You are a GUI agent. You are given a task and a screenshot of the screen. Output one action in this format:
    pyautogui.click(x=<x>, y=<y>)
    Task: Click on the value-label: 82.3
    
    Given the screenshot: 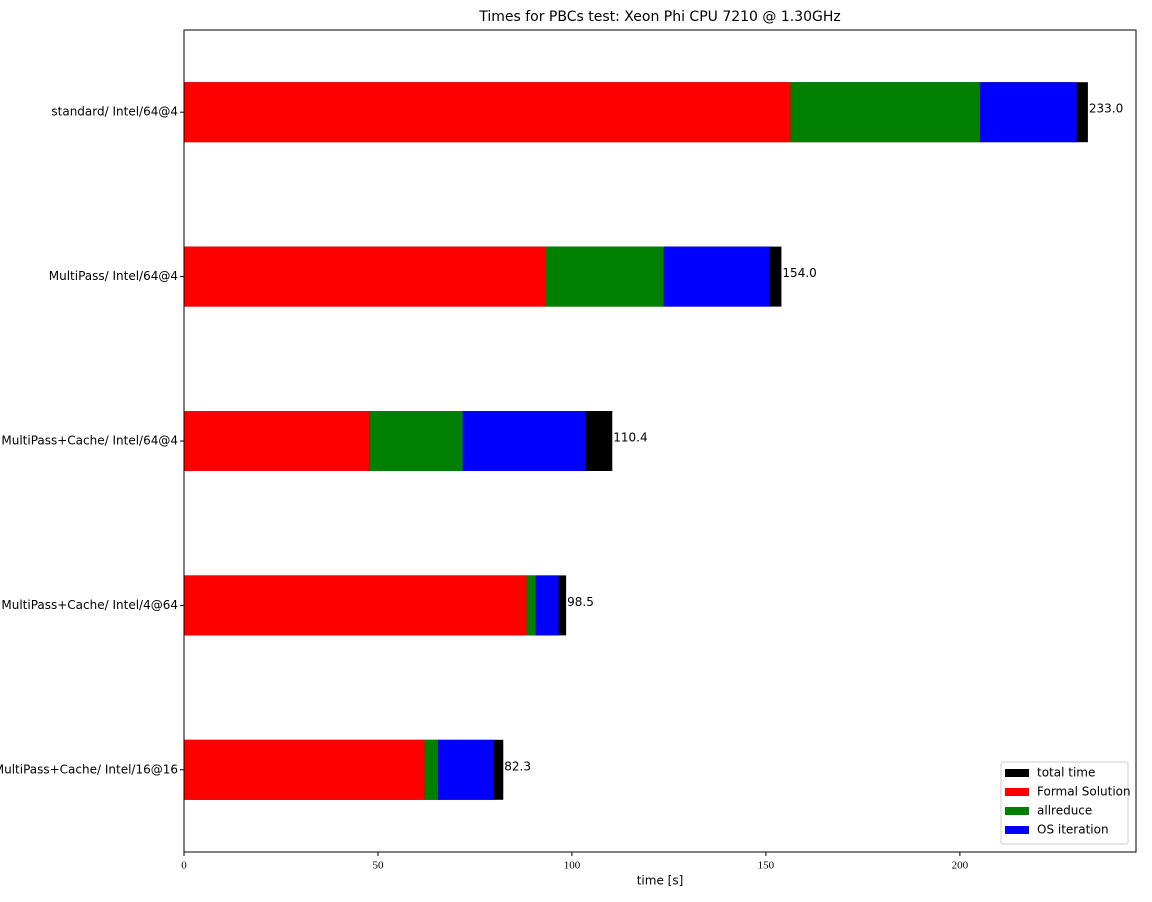 What is the action you would take?
    pyautogui.click(x=517, y=766)
    